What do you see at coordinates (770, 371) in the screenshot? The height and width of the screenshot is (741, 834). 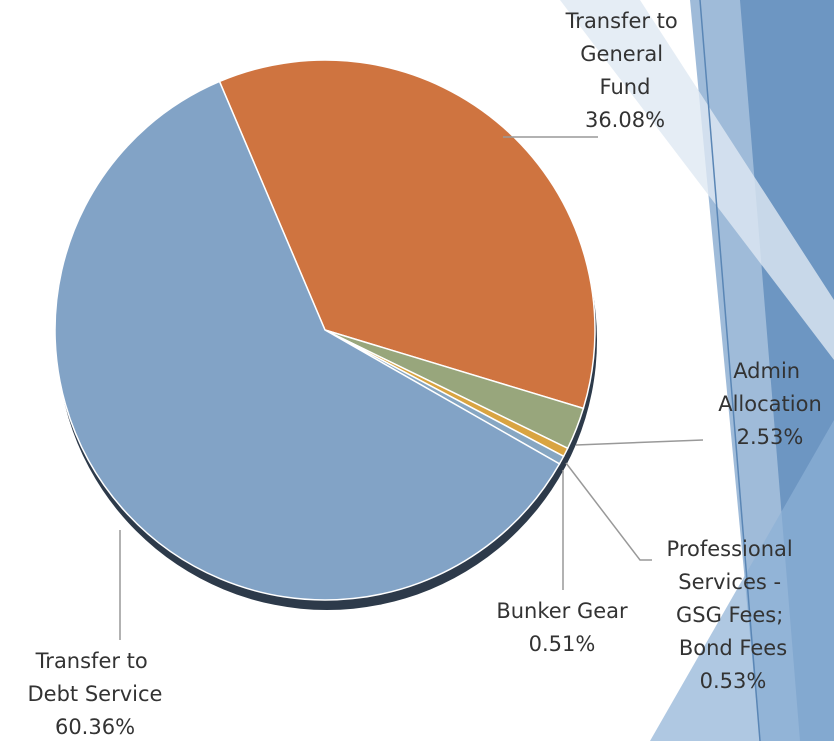 I see `label-line: Admin` at bounding box center [770, 371].